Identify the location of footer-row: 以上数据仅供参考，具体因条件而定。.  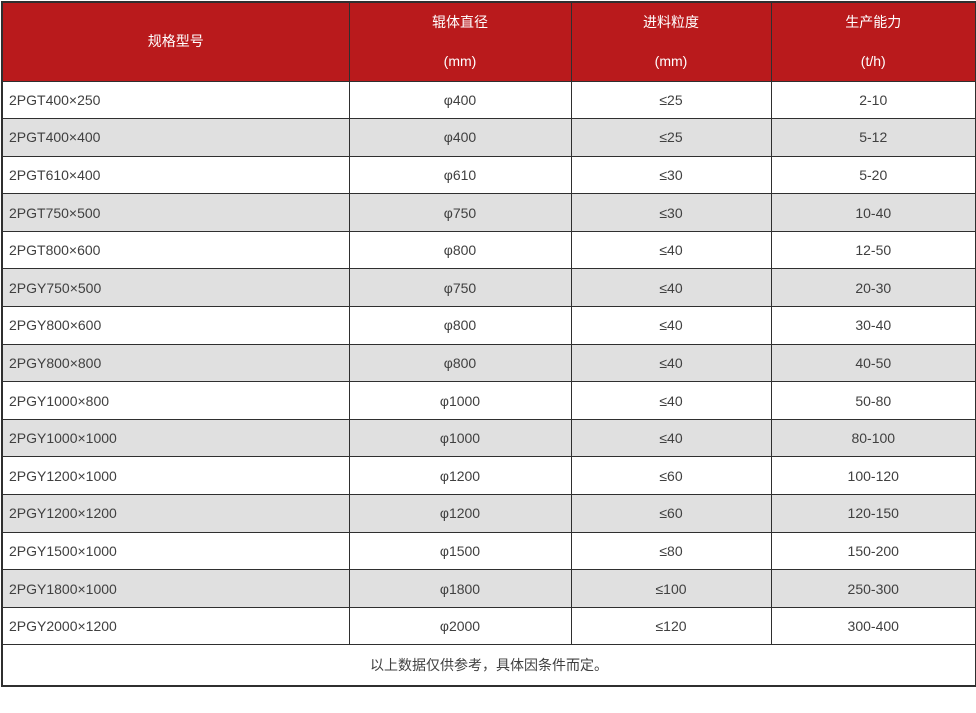
(488, 665).